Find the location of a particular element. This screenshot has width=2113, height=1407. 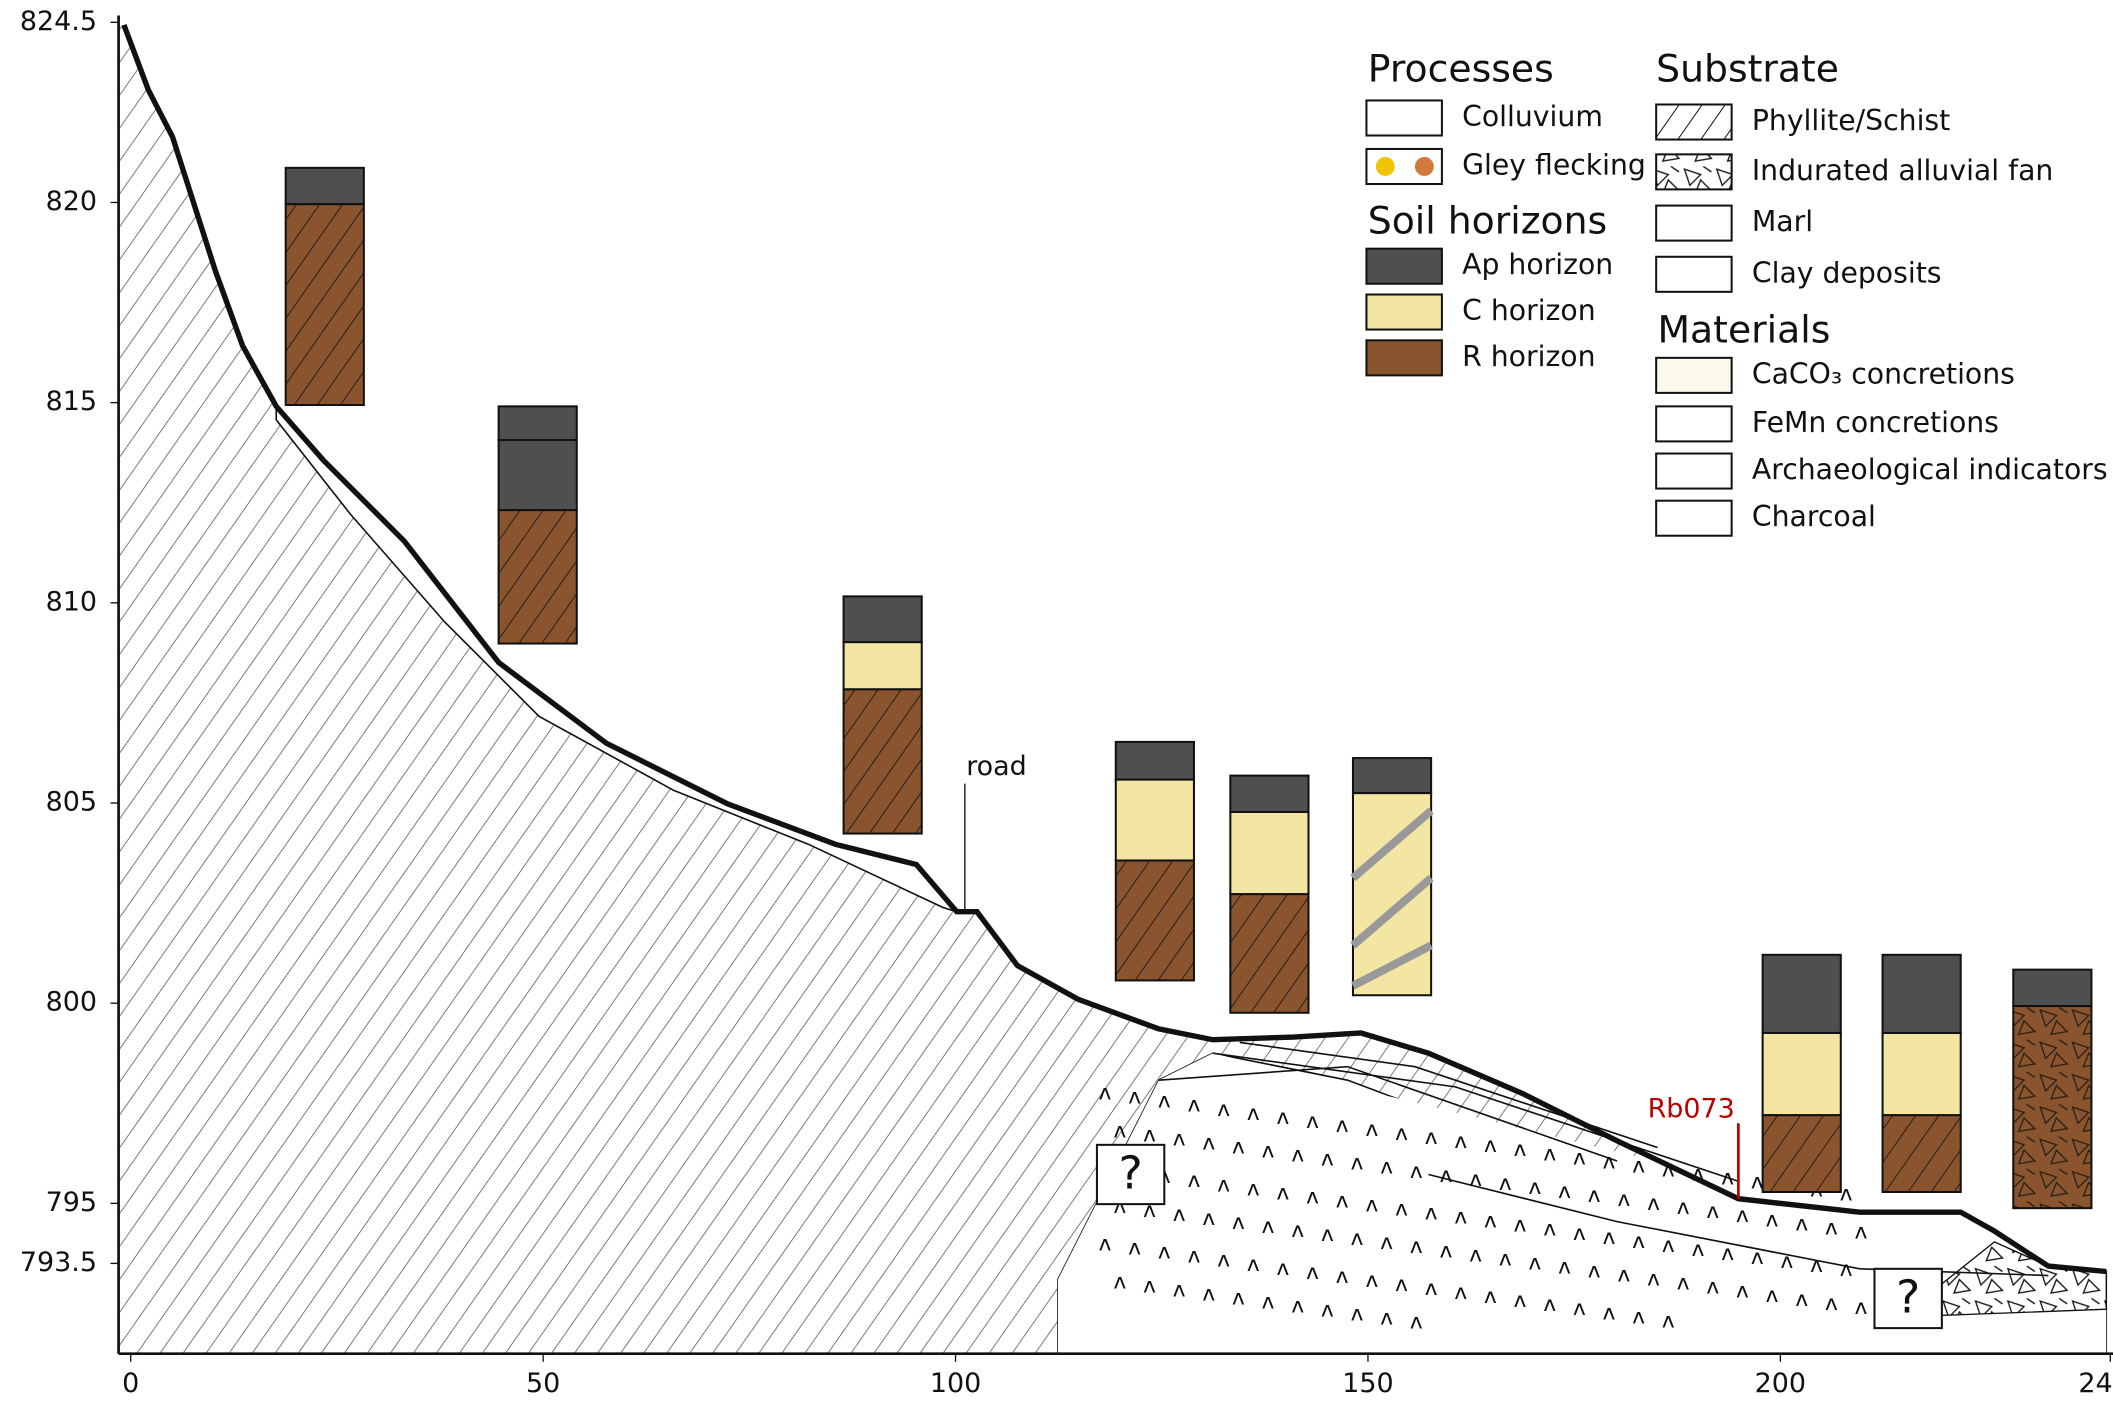

legend-item: Gley flecking is located at coordinates (1554, 164).